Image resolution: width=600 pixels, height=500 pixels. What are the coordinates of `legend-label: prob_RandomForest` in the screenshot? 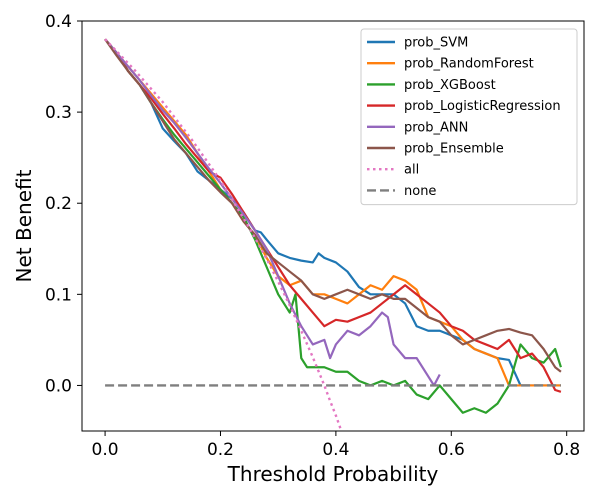 It's located at (469, 64).